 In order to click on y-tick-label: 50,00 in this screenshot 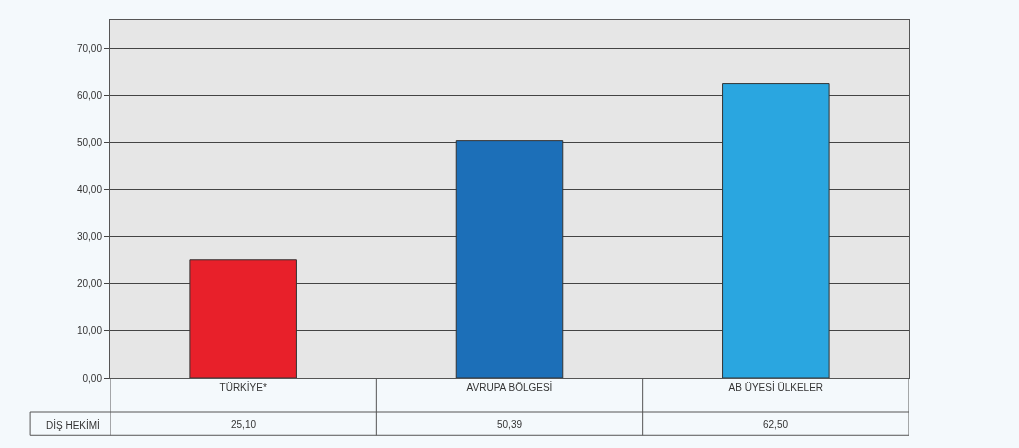, I will do `click(89, 142)`.